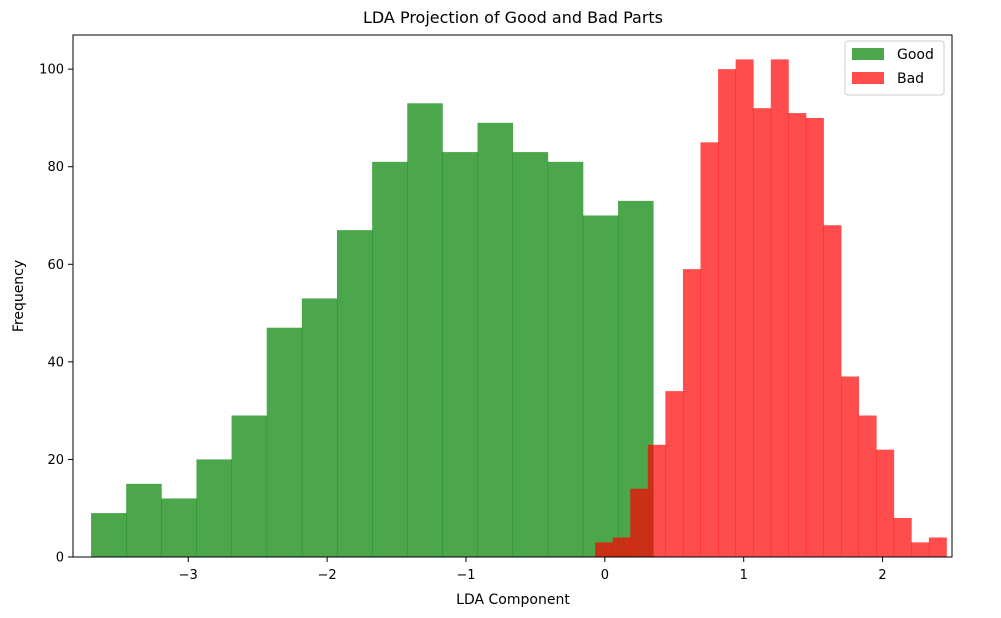  I want to click on x-tick-label: −2, so click(327, 575).